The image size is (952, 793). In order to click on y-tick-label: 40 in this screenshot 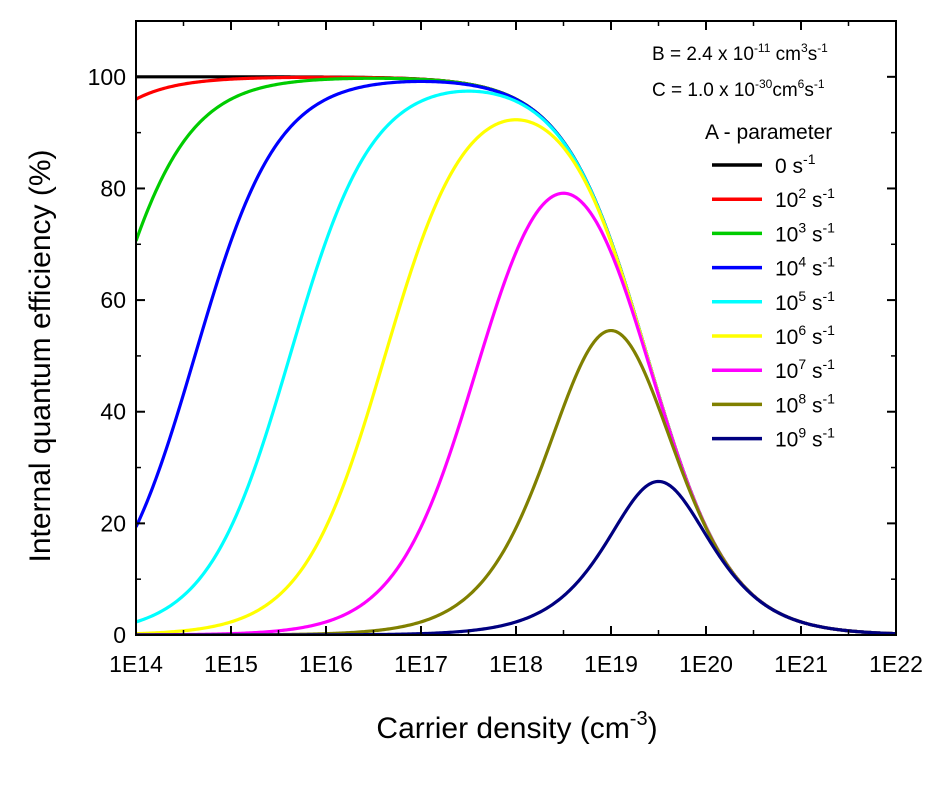, I will do `click(113, 412)`.